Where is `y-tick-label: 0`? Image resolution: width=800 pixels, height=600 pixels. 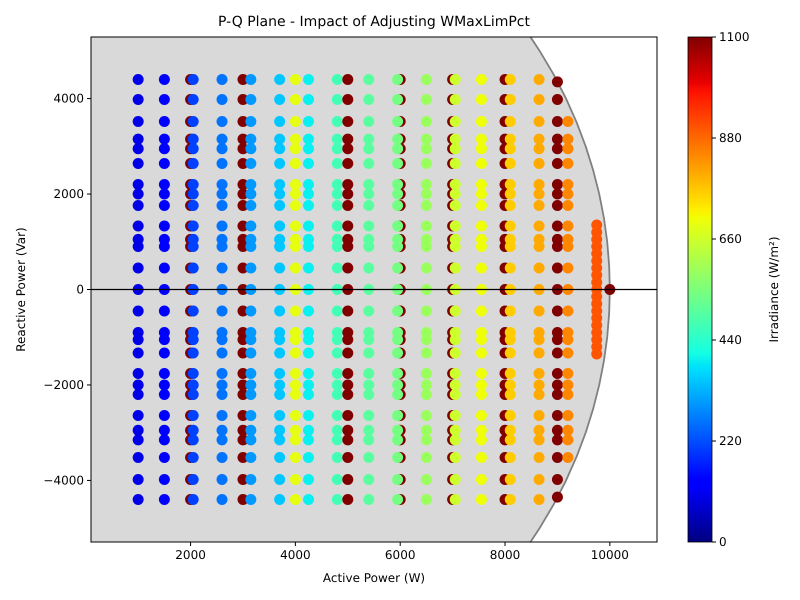 y-tick-label: 0 is located at coordinates (80, 289).